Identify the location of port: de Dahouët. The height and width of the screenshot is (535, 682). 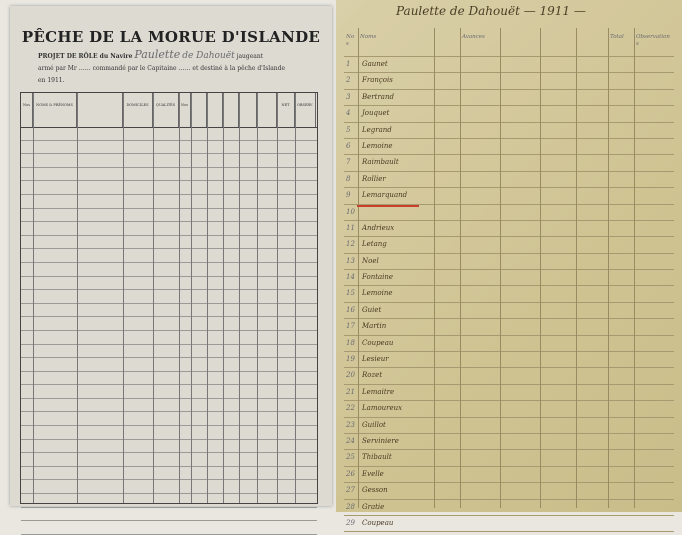
(208, 56).